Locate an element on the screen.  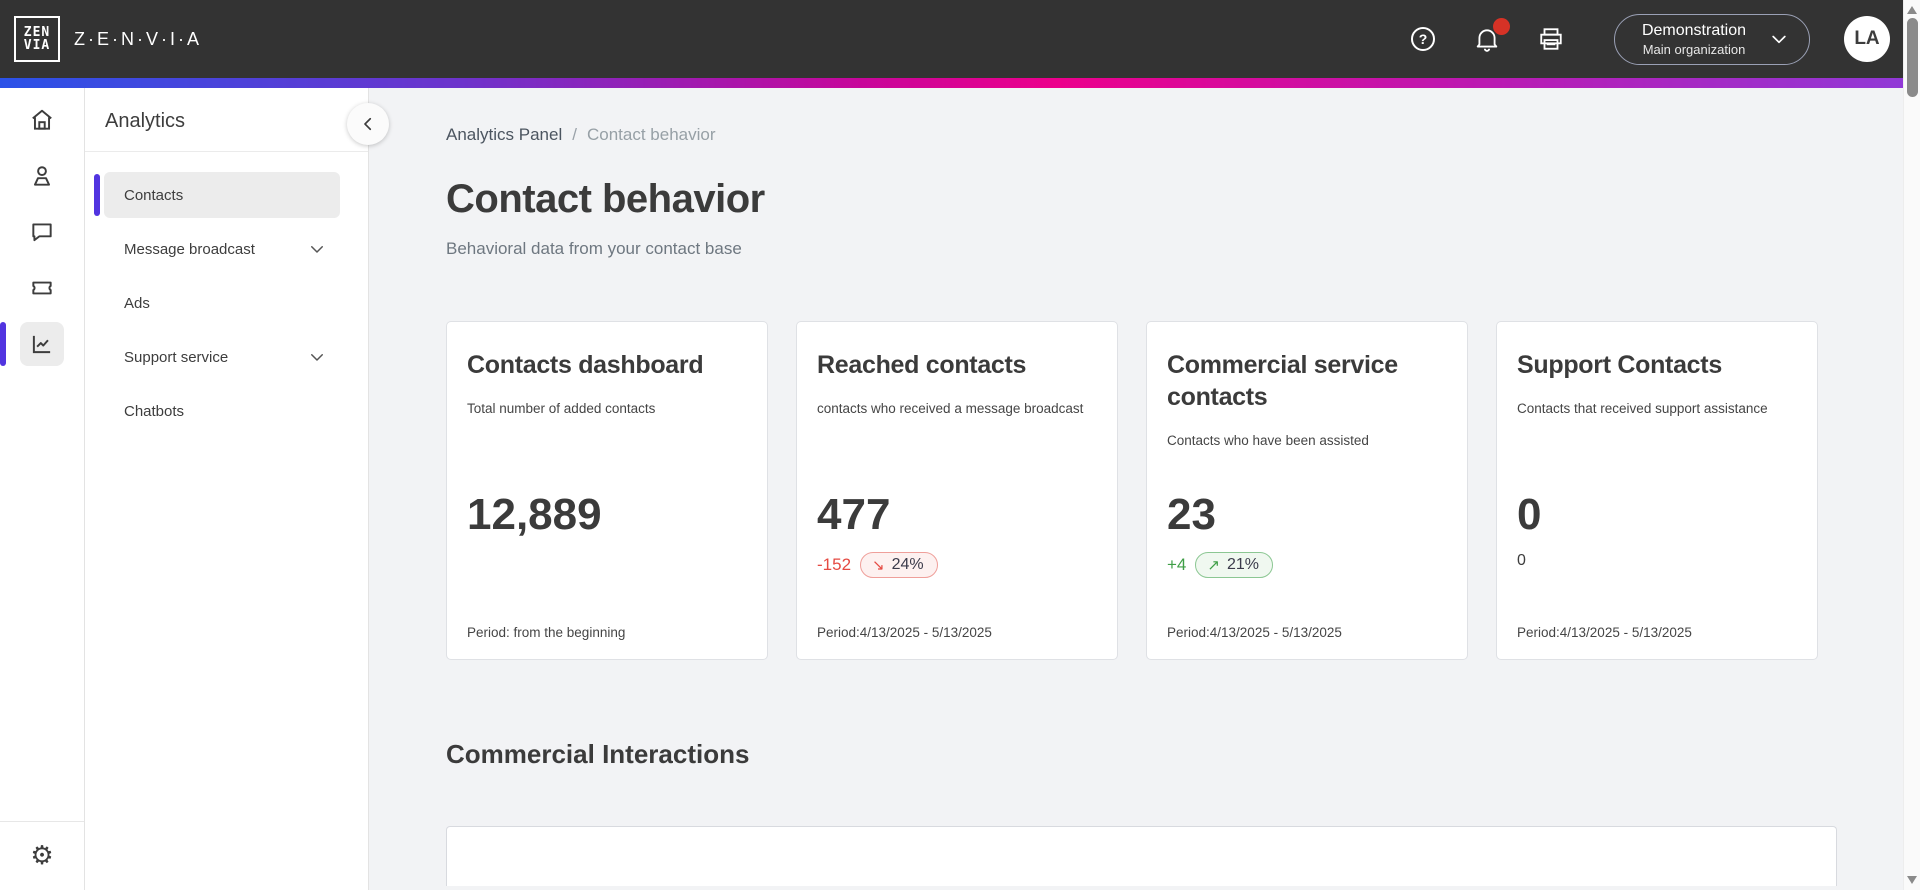
card-value: 477 is located at coordinates (854, 514).